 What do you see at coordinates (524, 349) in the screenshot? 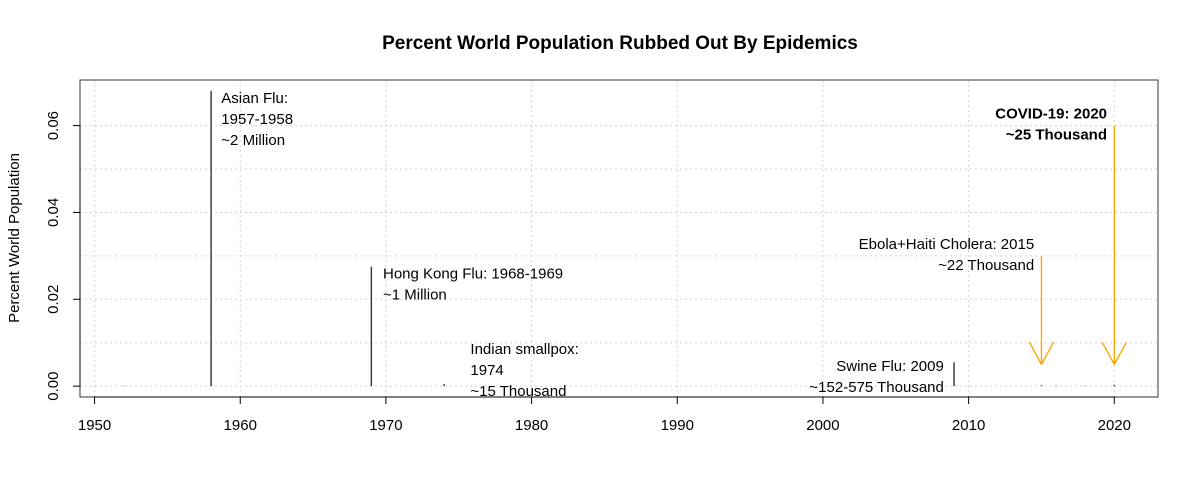
I see `indian-smallpox-annotation-line: Indian smallpox:` at bounding box center [524, 349].